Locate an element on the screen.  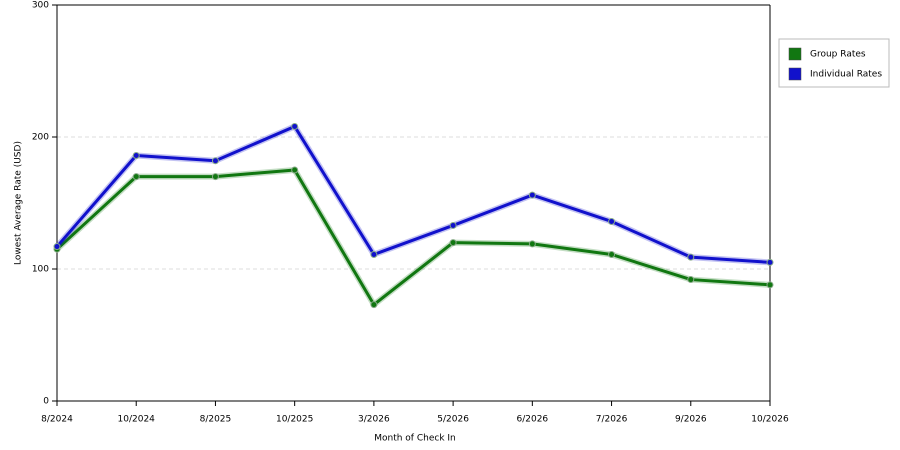
y-tick-label: 300 is located at coordinates (40, 6).